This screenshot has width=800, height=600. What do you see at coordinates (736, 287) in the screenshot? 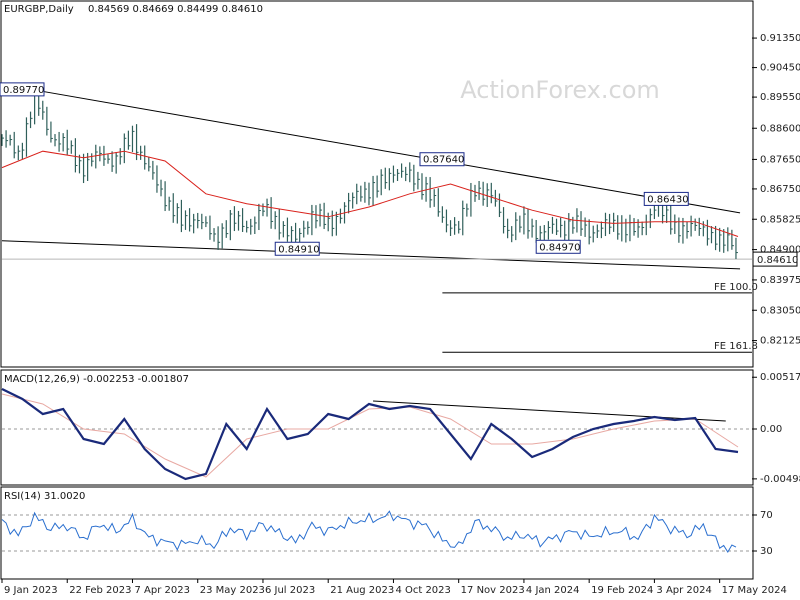
I see `fe-level-label: FE 100.0` at bounding box center [736, 287].